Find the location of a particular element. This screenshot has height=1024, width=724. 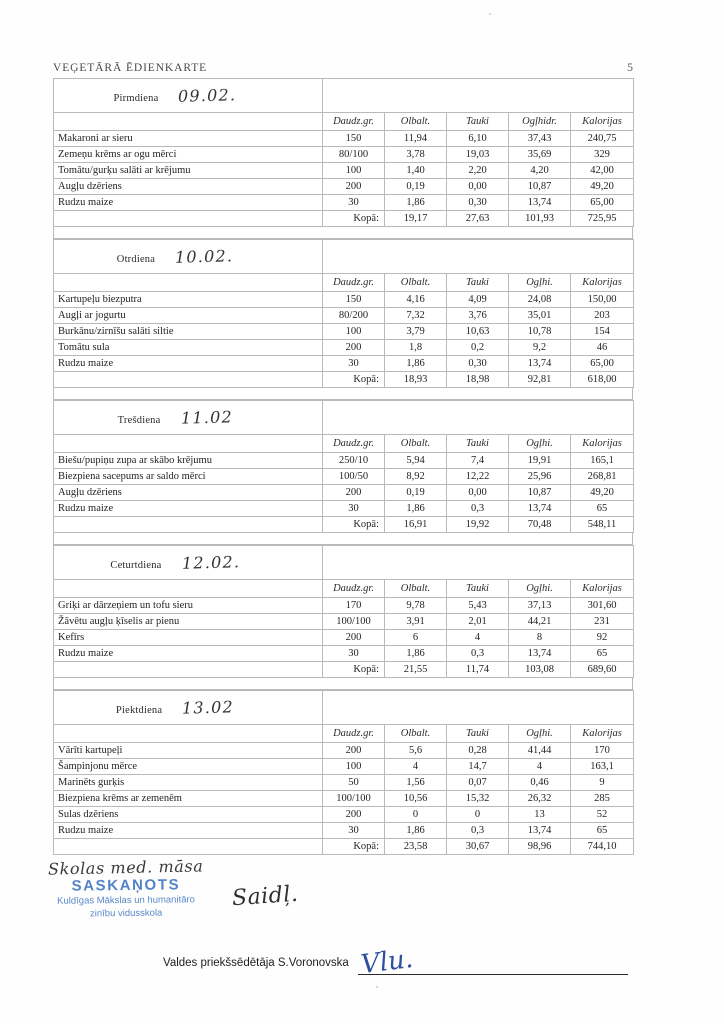

day-title-cell: Ceturtdiena 12.02. is located at coordinates (188, 562).